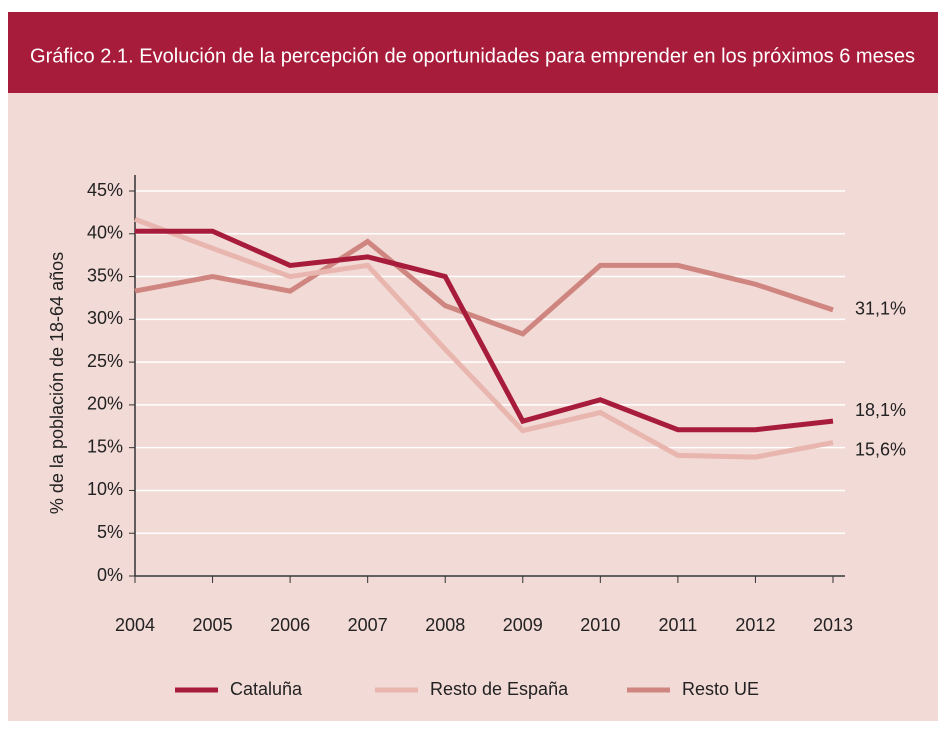 The image size is (946, 731). What do you see at coordinates (57, 383) in the screenshot?
I see `y-axis-label: % de la población de 18-64 años` at bounding box center [57, 383].